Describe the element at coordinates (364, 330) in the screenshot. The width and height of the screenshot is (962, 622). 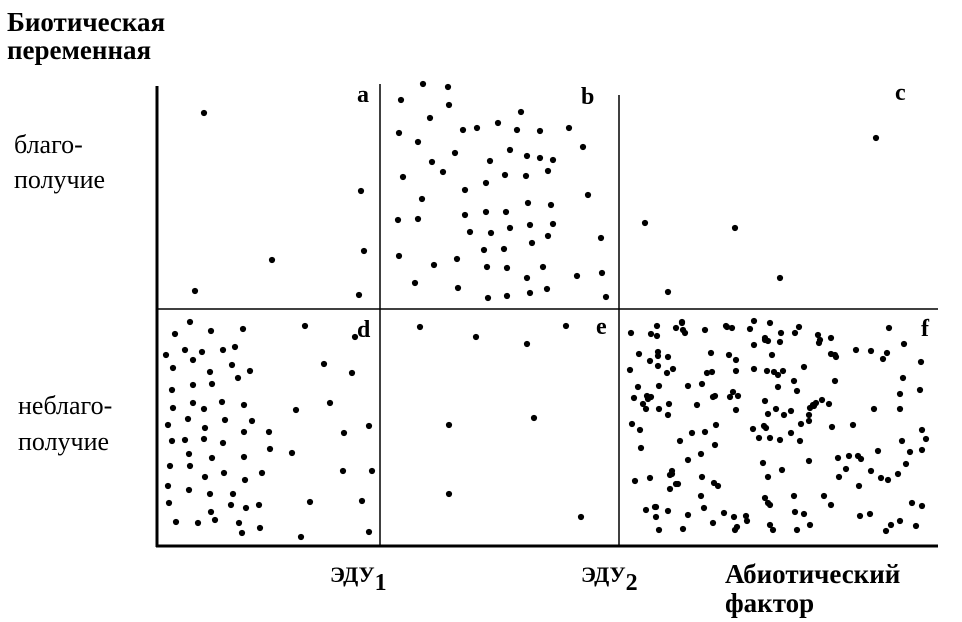
I see `quadrant-letter-d: d` at that location.